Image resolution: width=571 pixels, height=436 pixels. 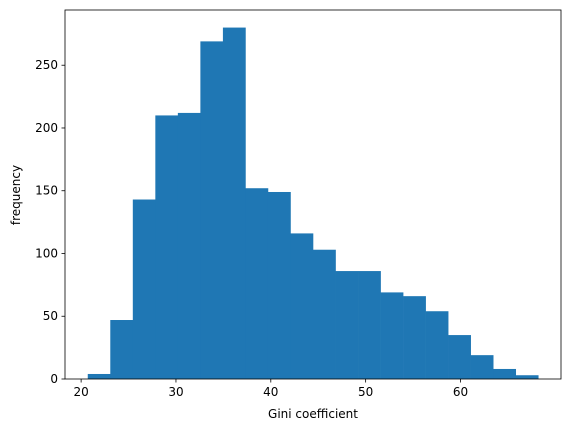 I want to click on x-tick-label: 60, so click(x=460, y=392).